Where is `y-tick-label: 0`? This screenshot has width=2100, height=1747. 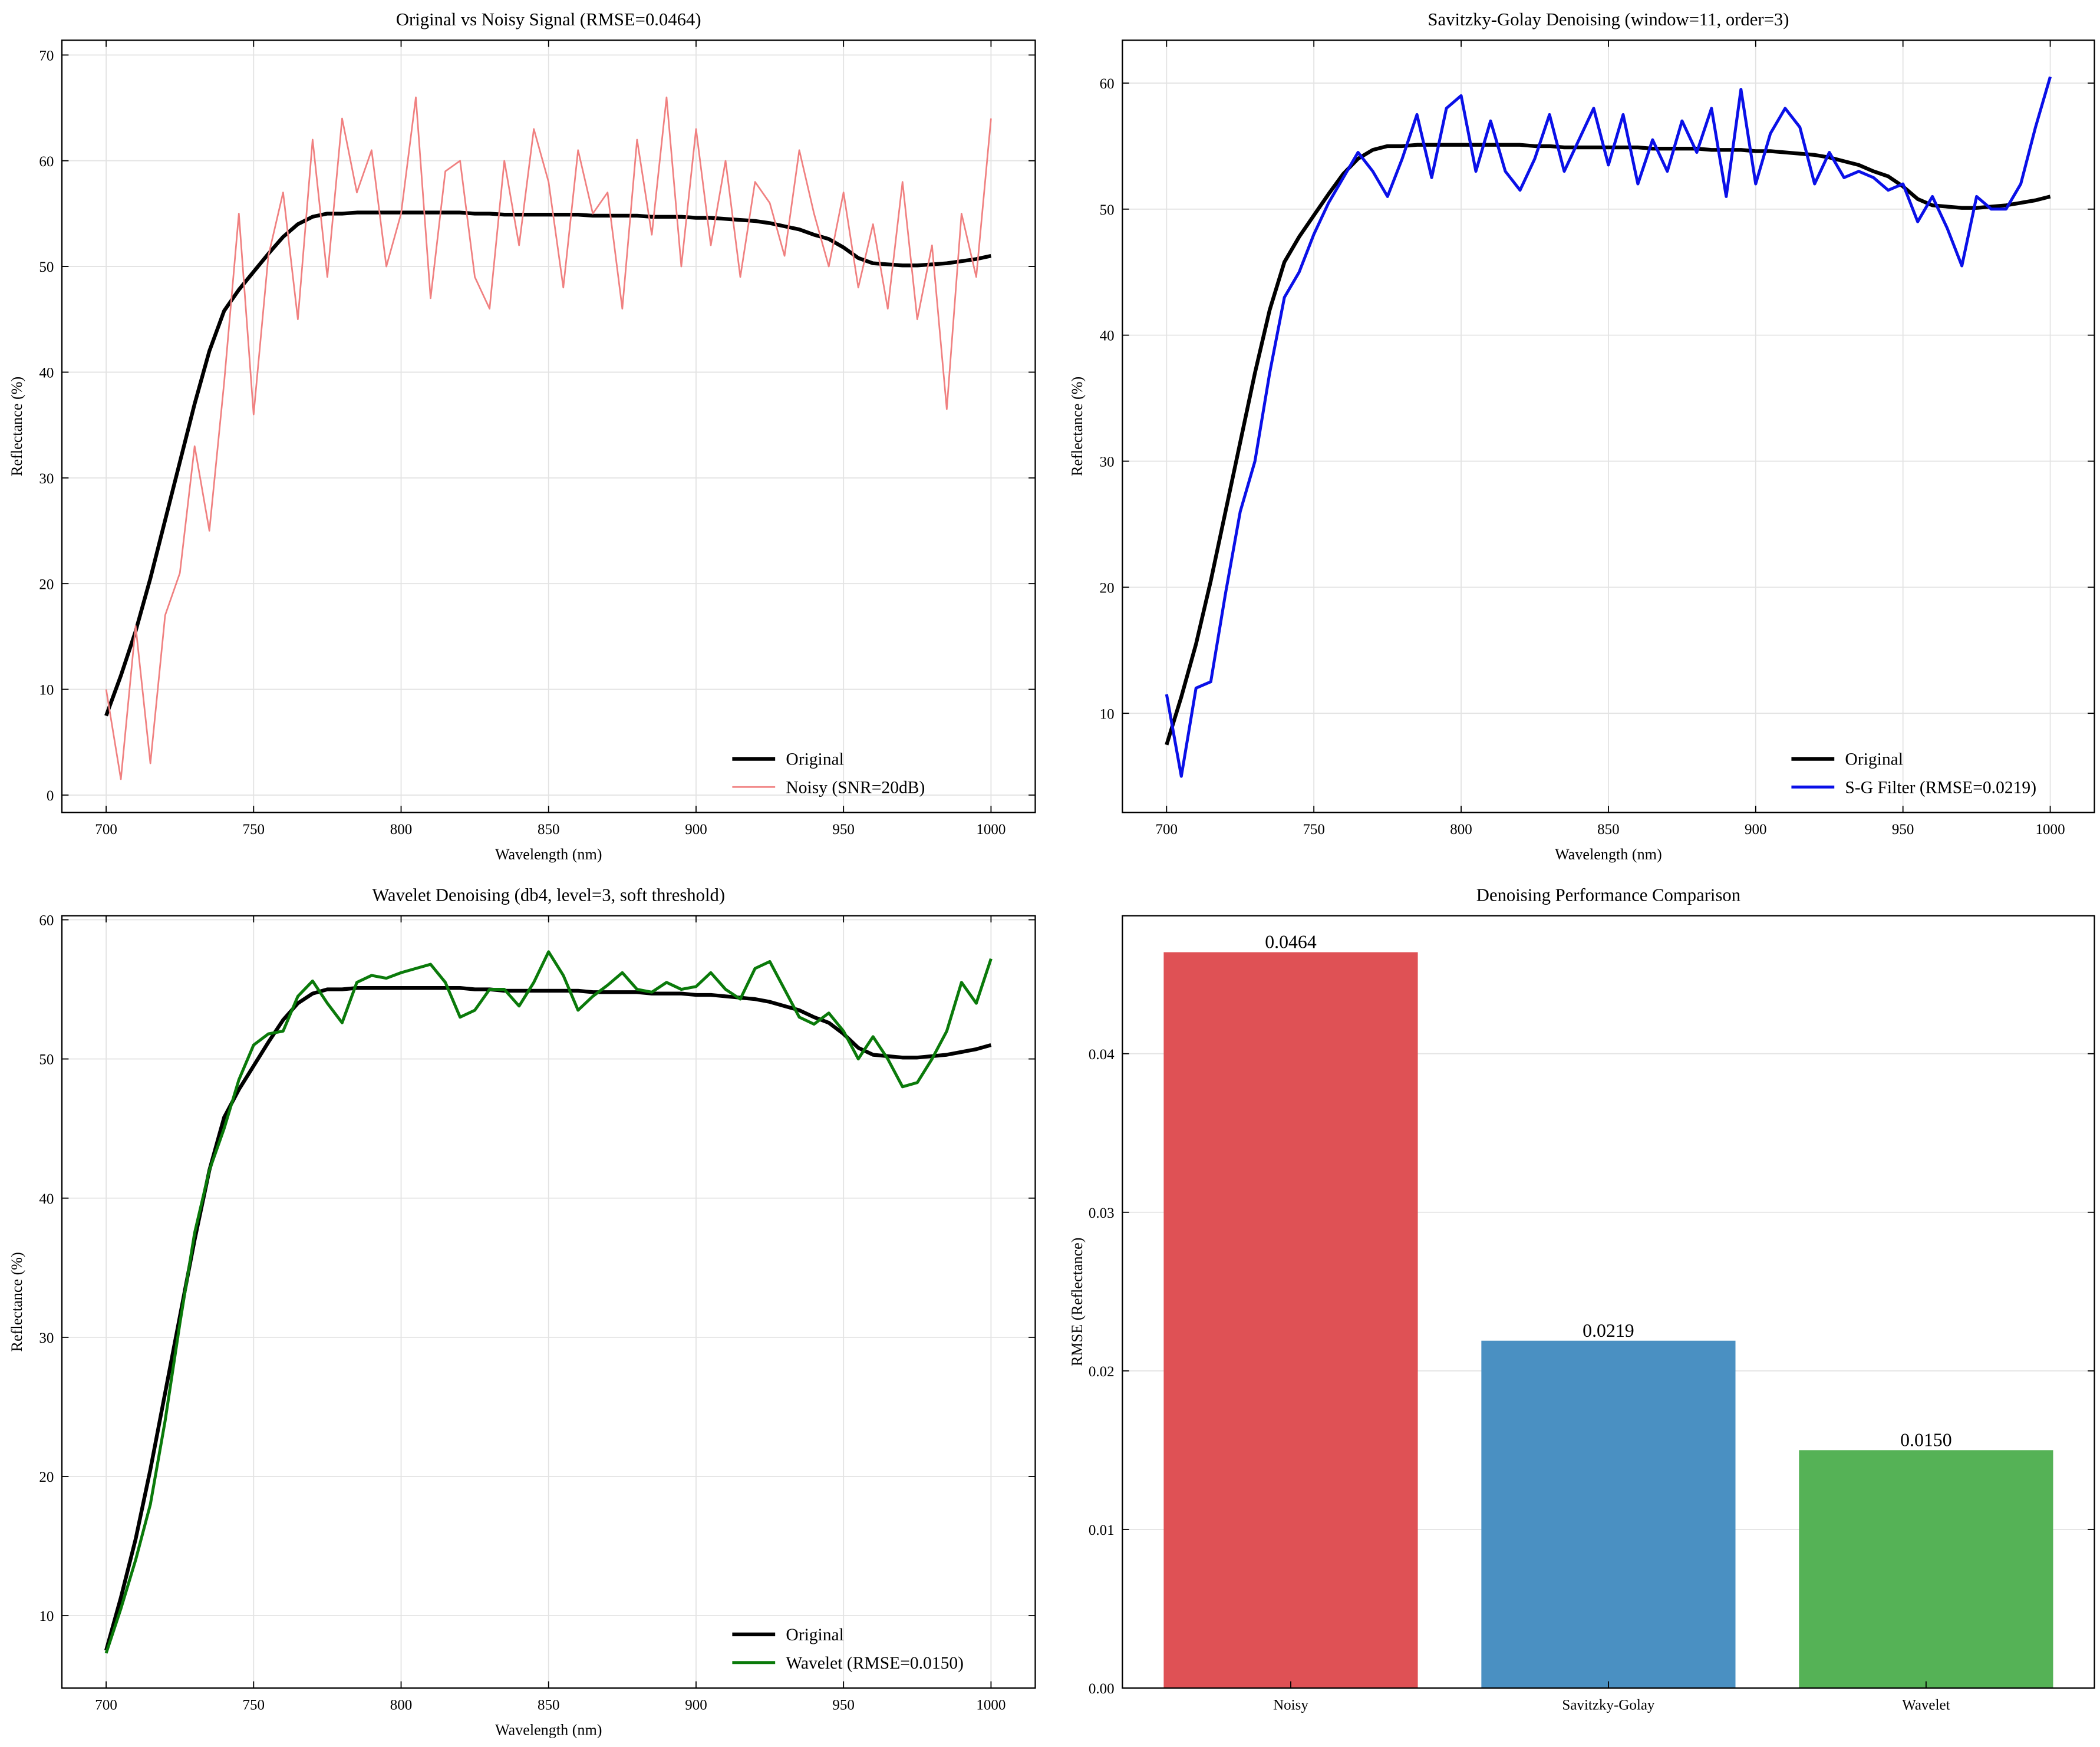 y-tick-label: 0 is located at coordinates (51, 796).